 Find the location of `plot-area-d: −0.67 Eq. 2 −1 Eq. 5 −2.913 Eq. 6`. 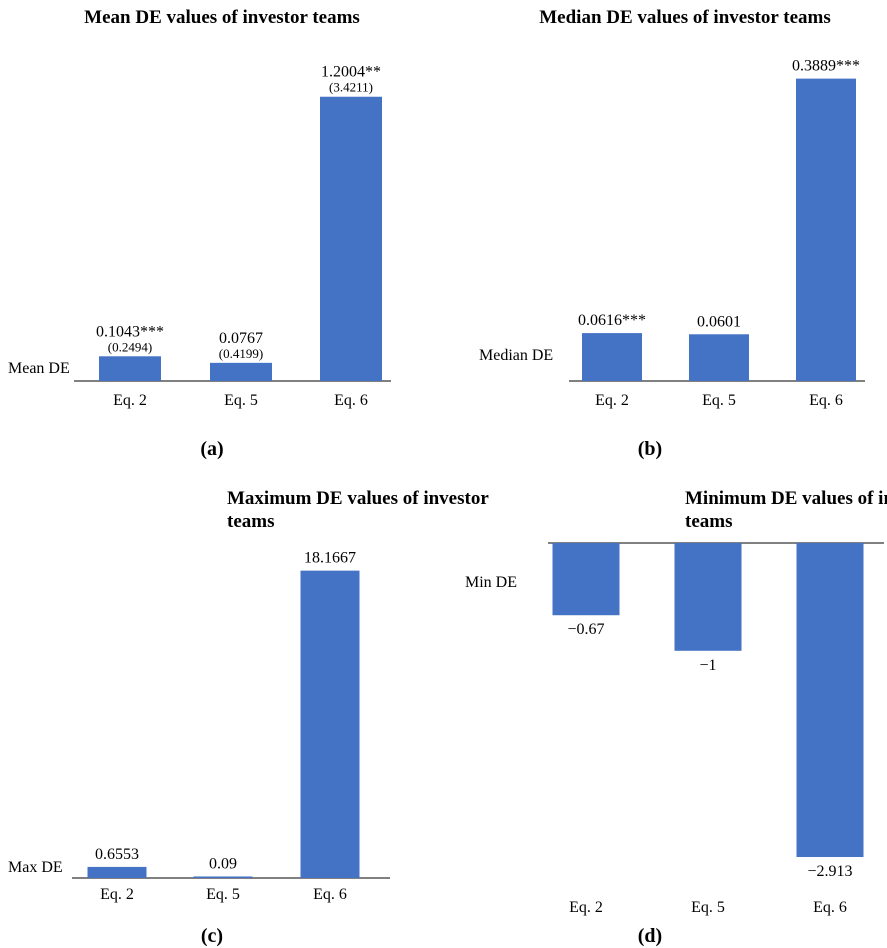

plot-area-d: −0.67 Eq. 2 −1 Eq. 5 −2.913 Eq. 6 is located at coordinates (716, 729).